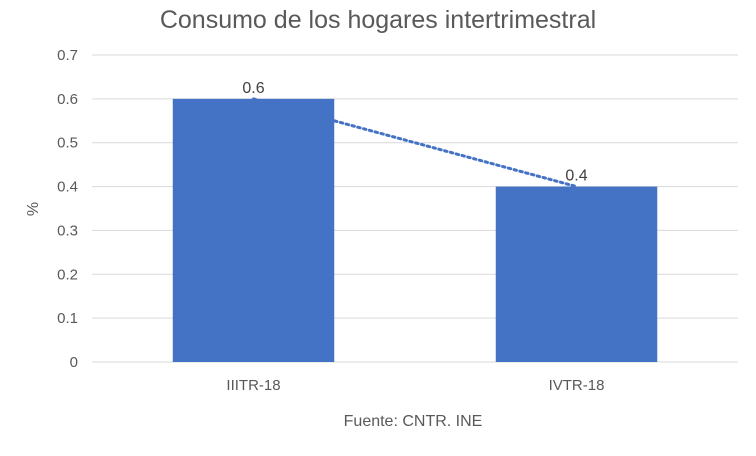 This screenshot has height=456, width=756. Describe the element at coordinates (378, 20) in the screenshot. I see `chart-title: Consumo de los hogares intertrimestral` at that location.